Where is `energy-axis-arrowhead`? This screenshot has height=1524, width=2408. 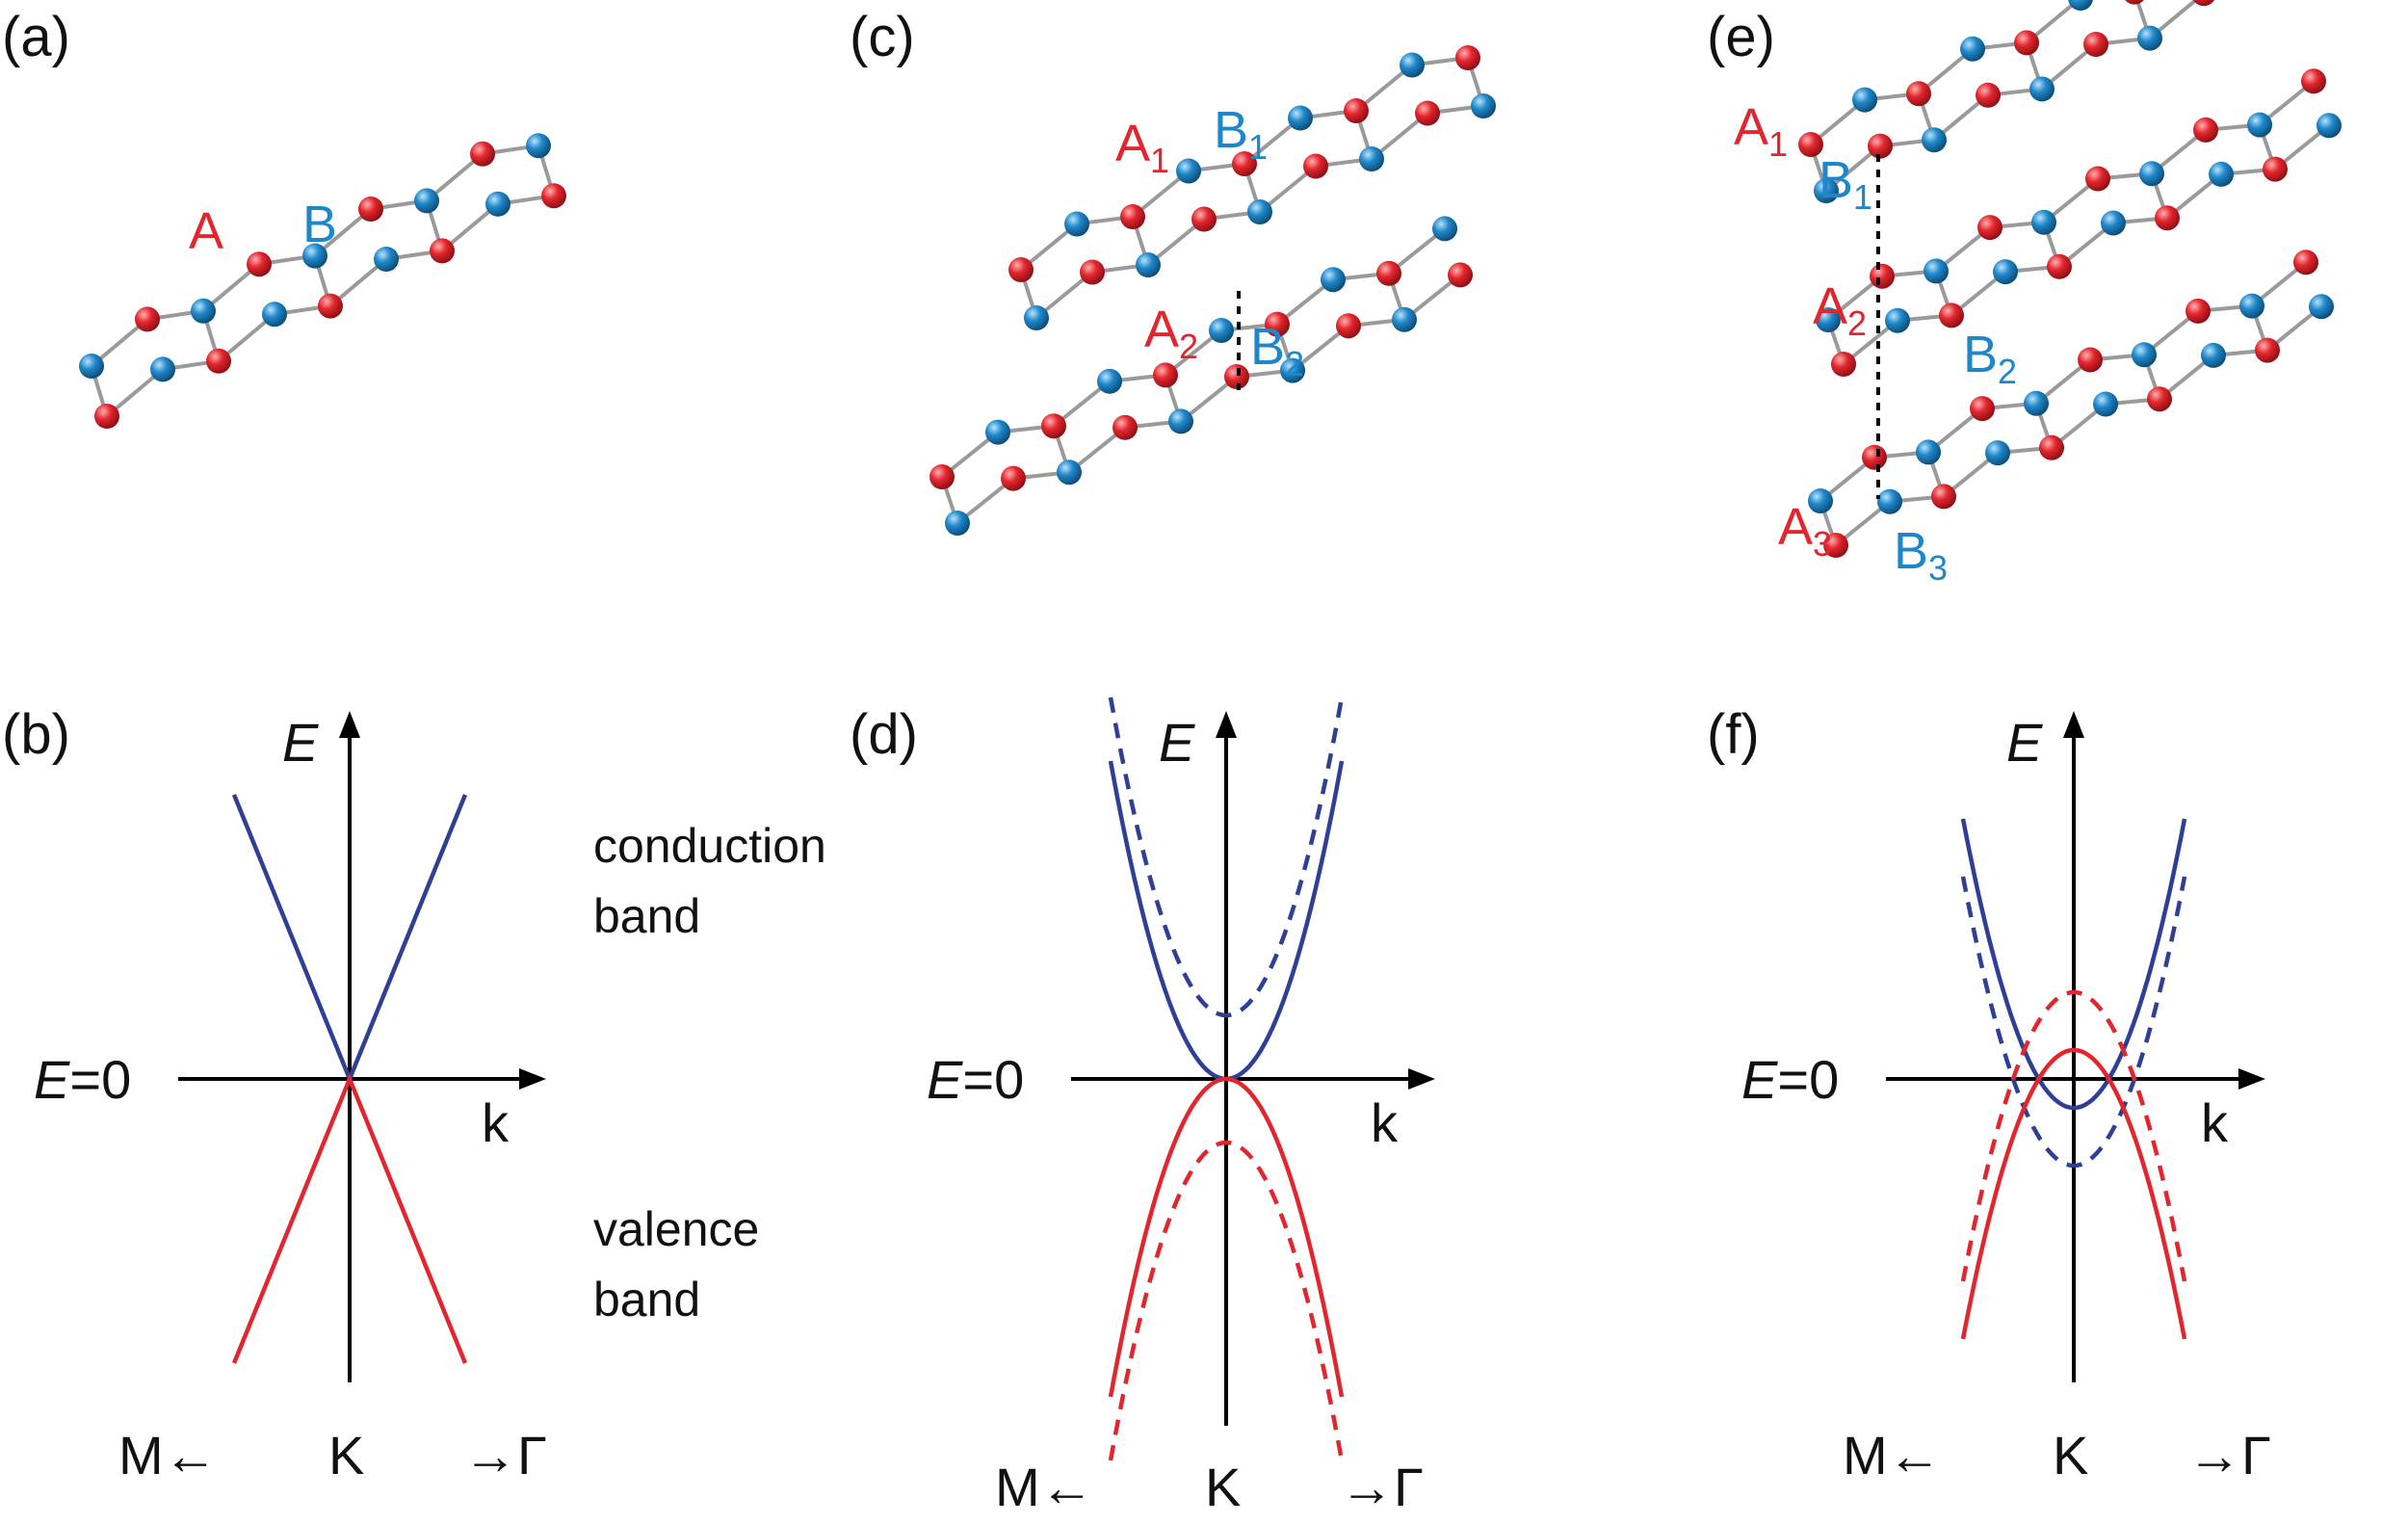
energy-axis-arrowhead is located at coordinates (2073, 724).